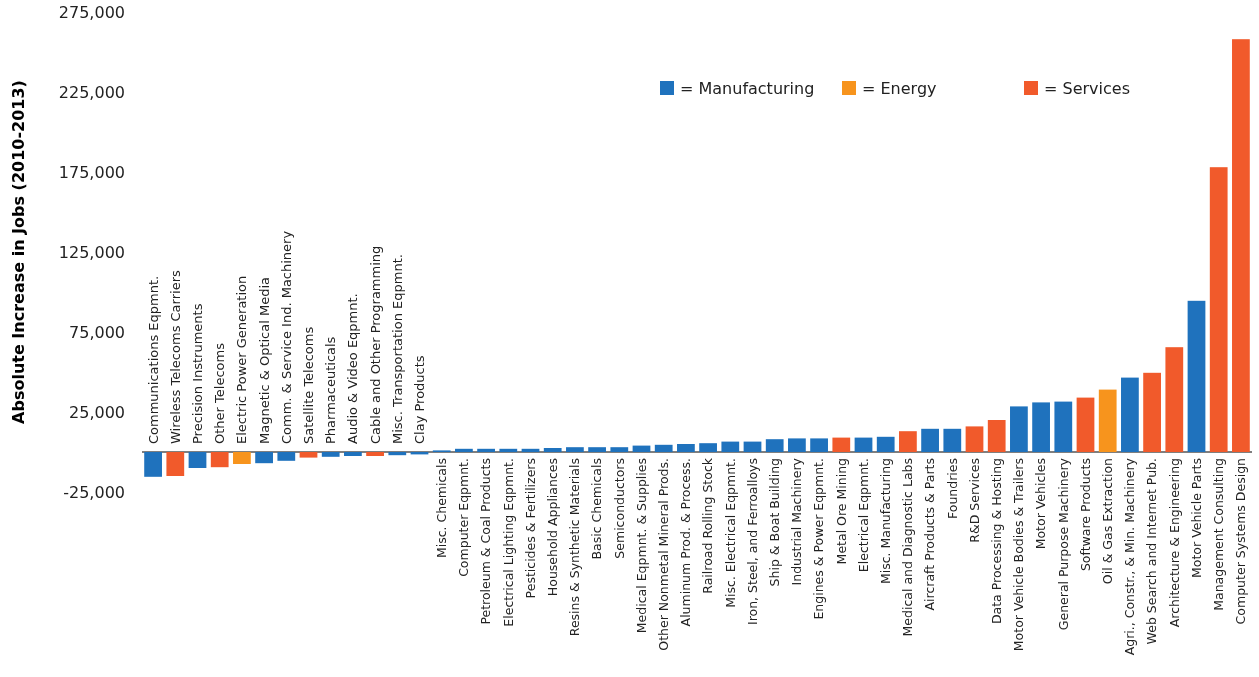 This screenshot has width=1259, height=677. I want to click on x-tick-label: Basic Chemicals, so click(597, 509).